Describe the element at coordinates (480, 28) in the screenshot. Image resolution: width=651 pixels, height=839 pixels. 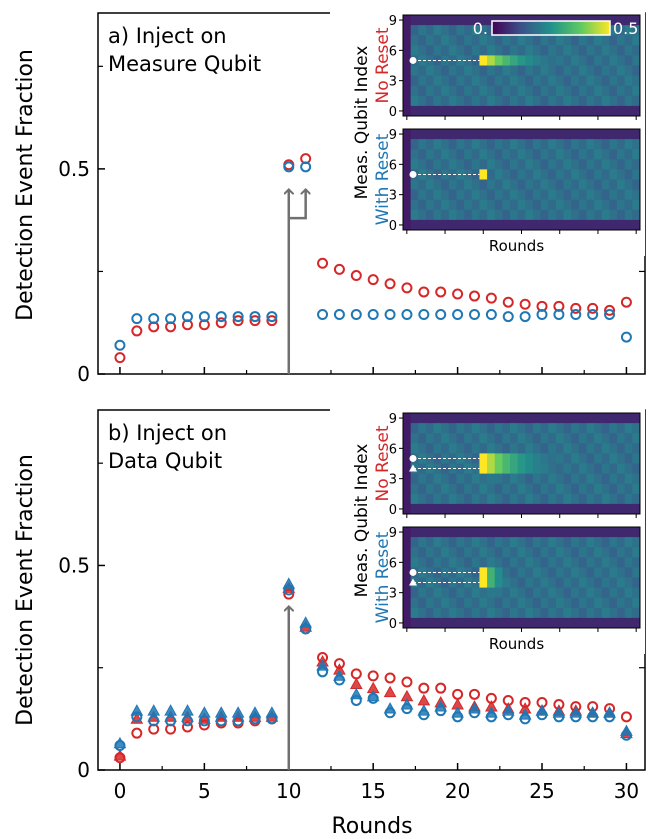
I see `colorbar-min-label: 0.` at that location.